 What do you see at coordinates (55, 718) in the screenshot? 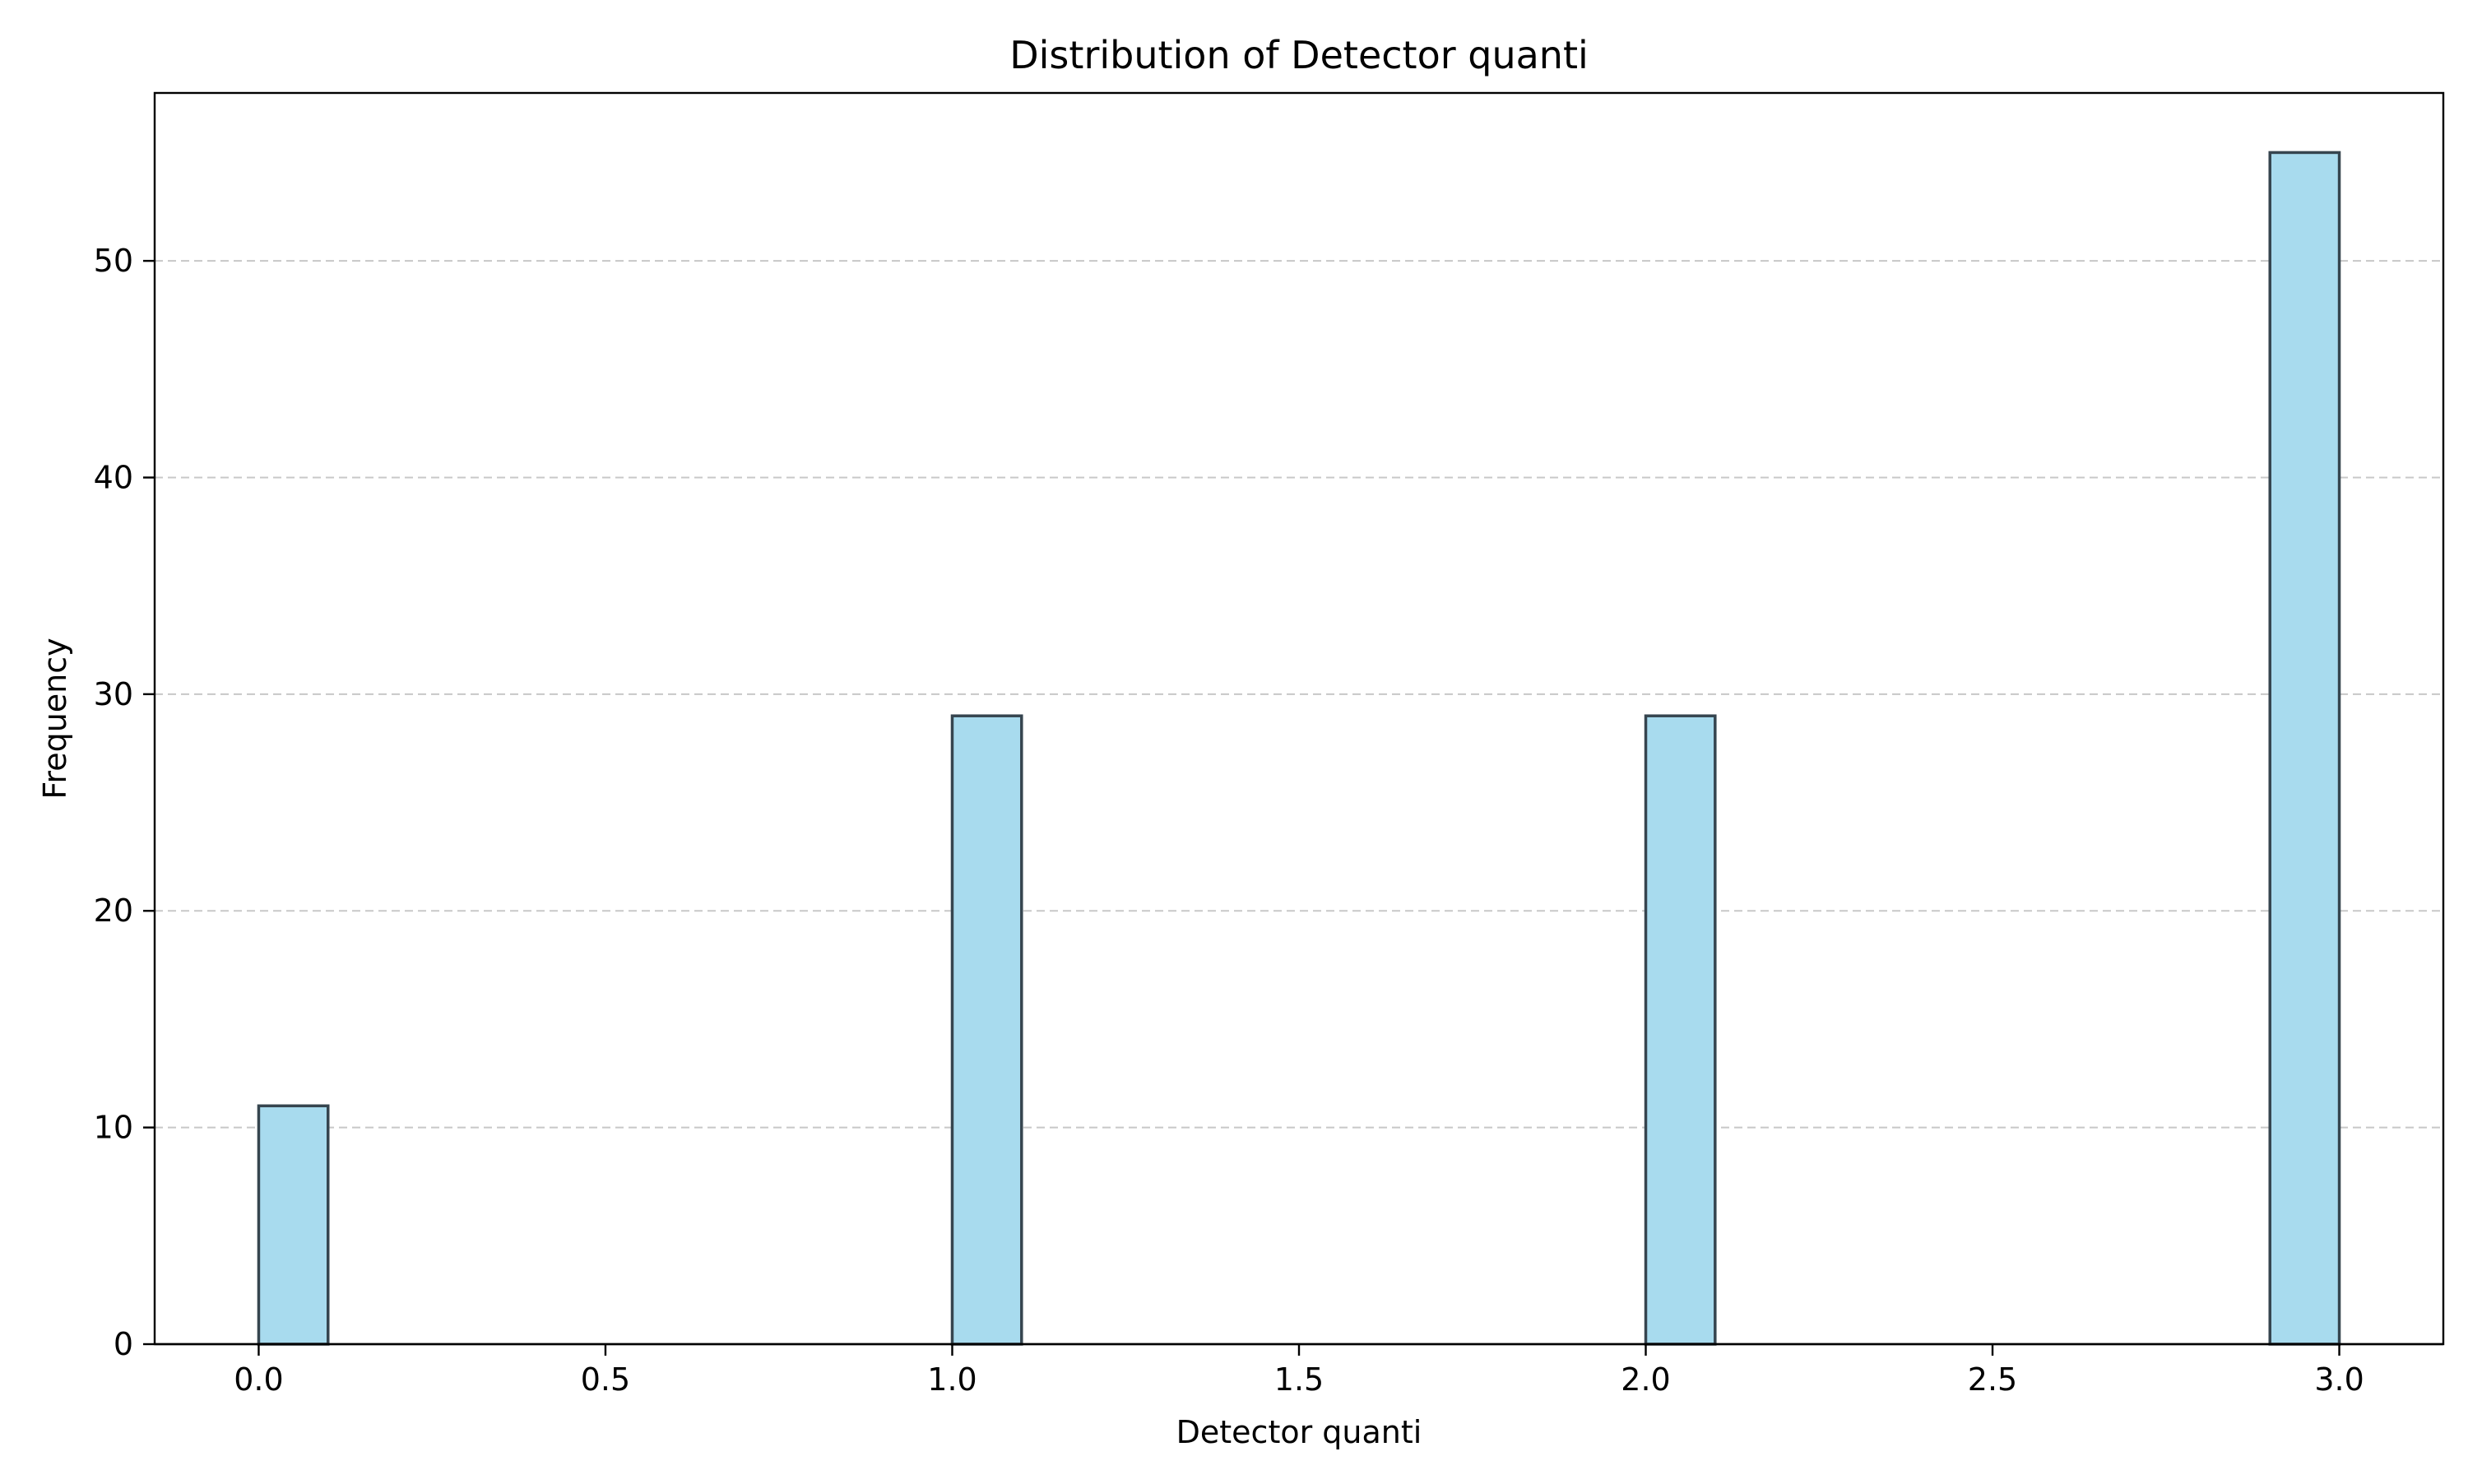
I see `y-axis-label: Frequency` at bounding box center [55, 718].